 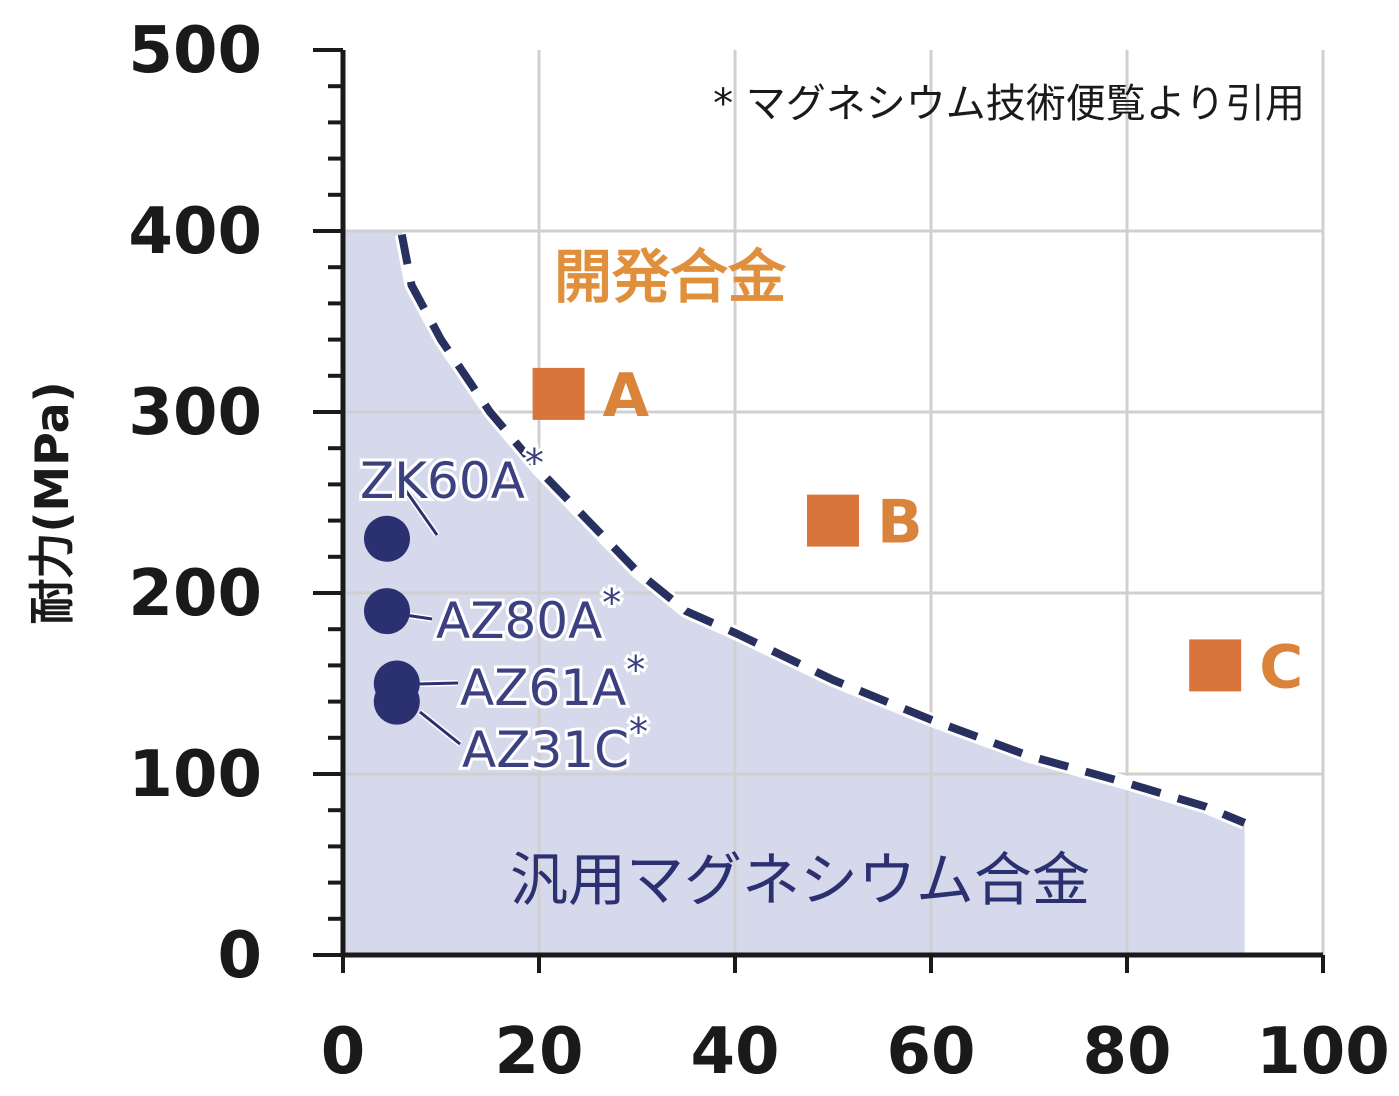 I want to click on source-annotation: * マグネシウム技術便覧より引用, so click(x=1009, y=104).